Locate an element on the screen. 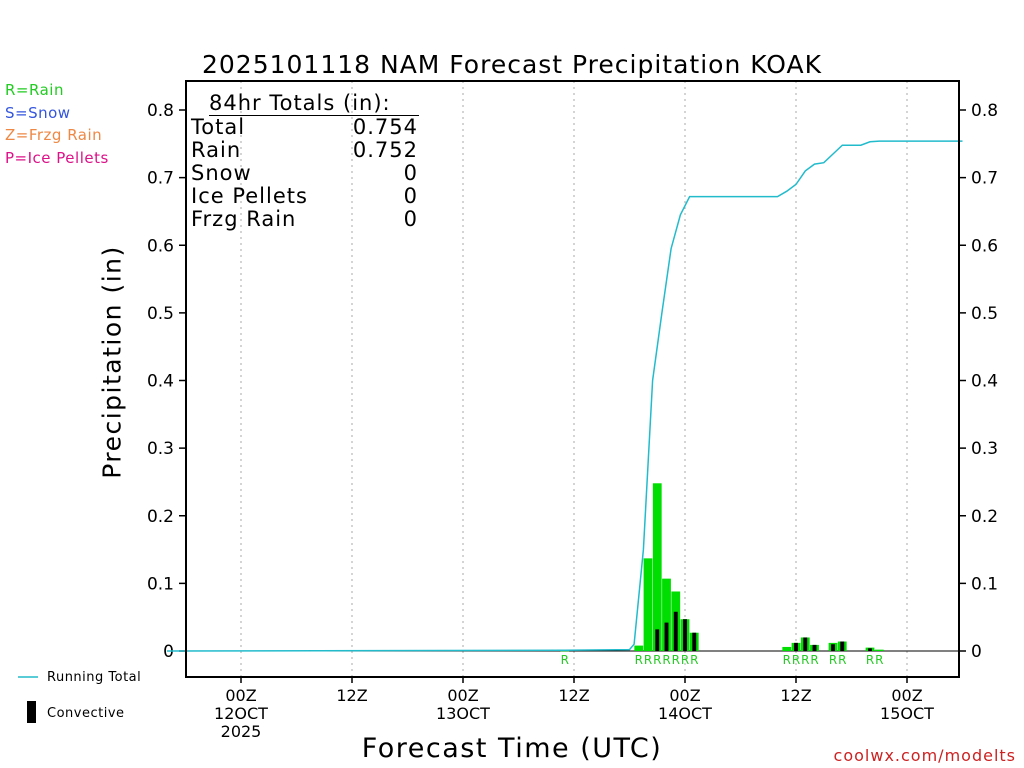  x-axis-label: Forecast Time (UTC) is located at coordinates (512, 748).